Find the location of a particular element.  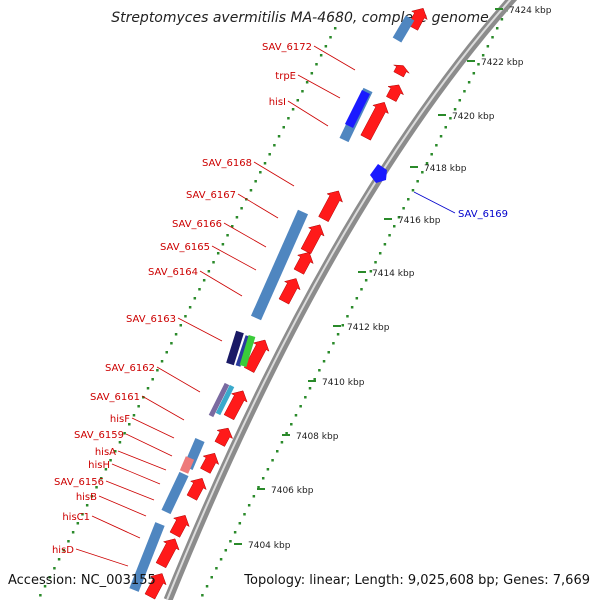

gene-label: SAV_6168 is located at coordinates (227, 163).